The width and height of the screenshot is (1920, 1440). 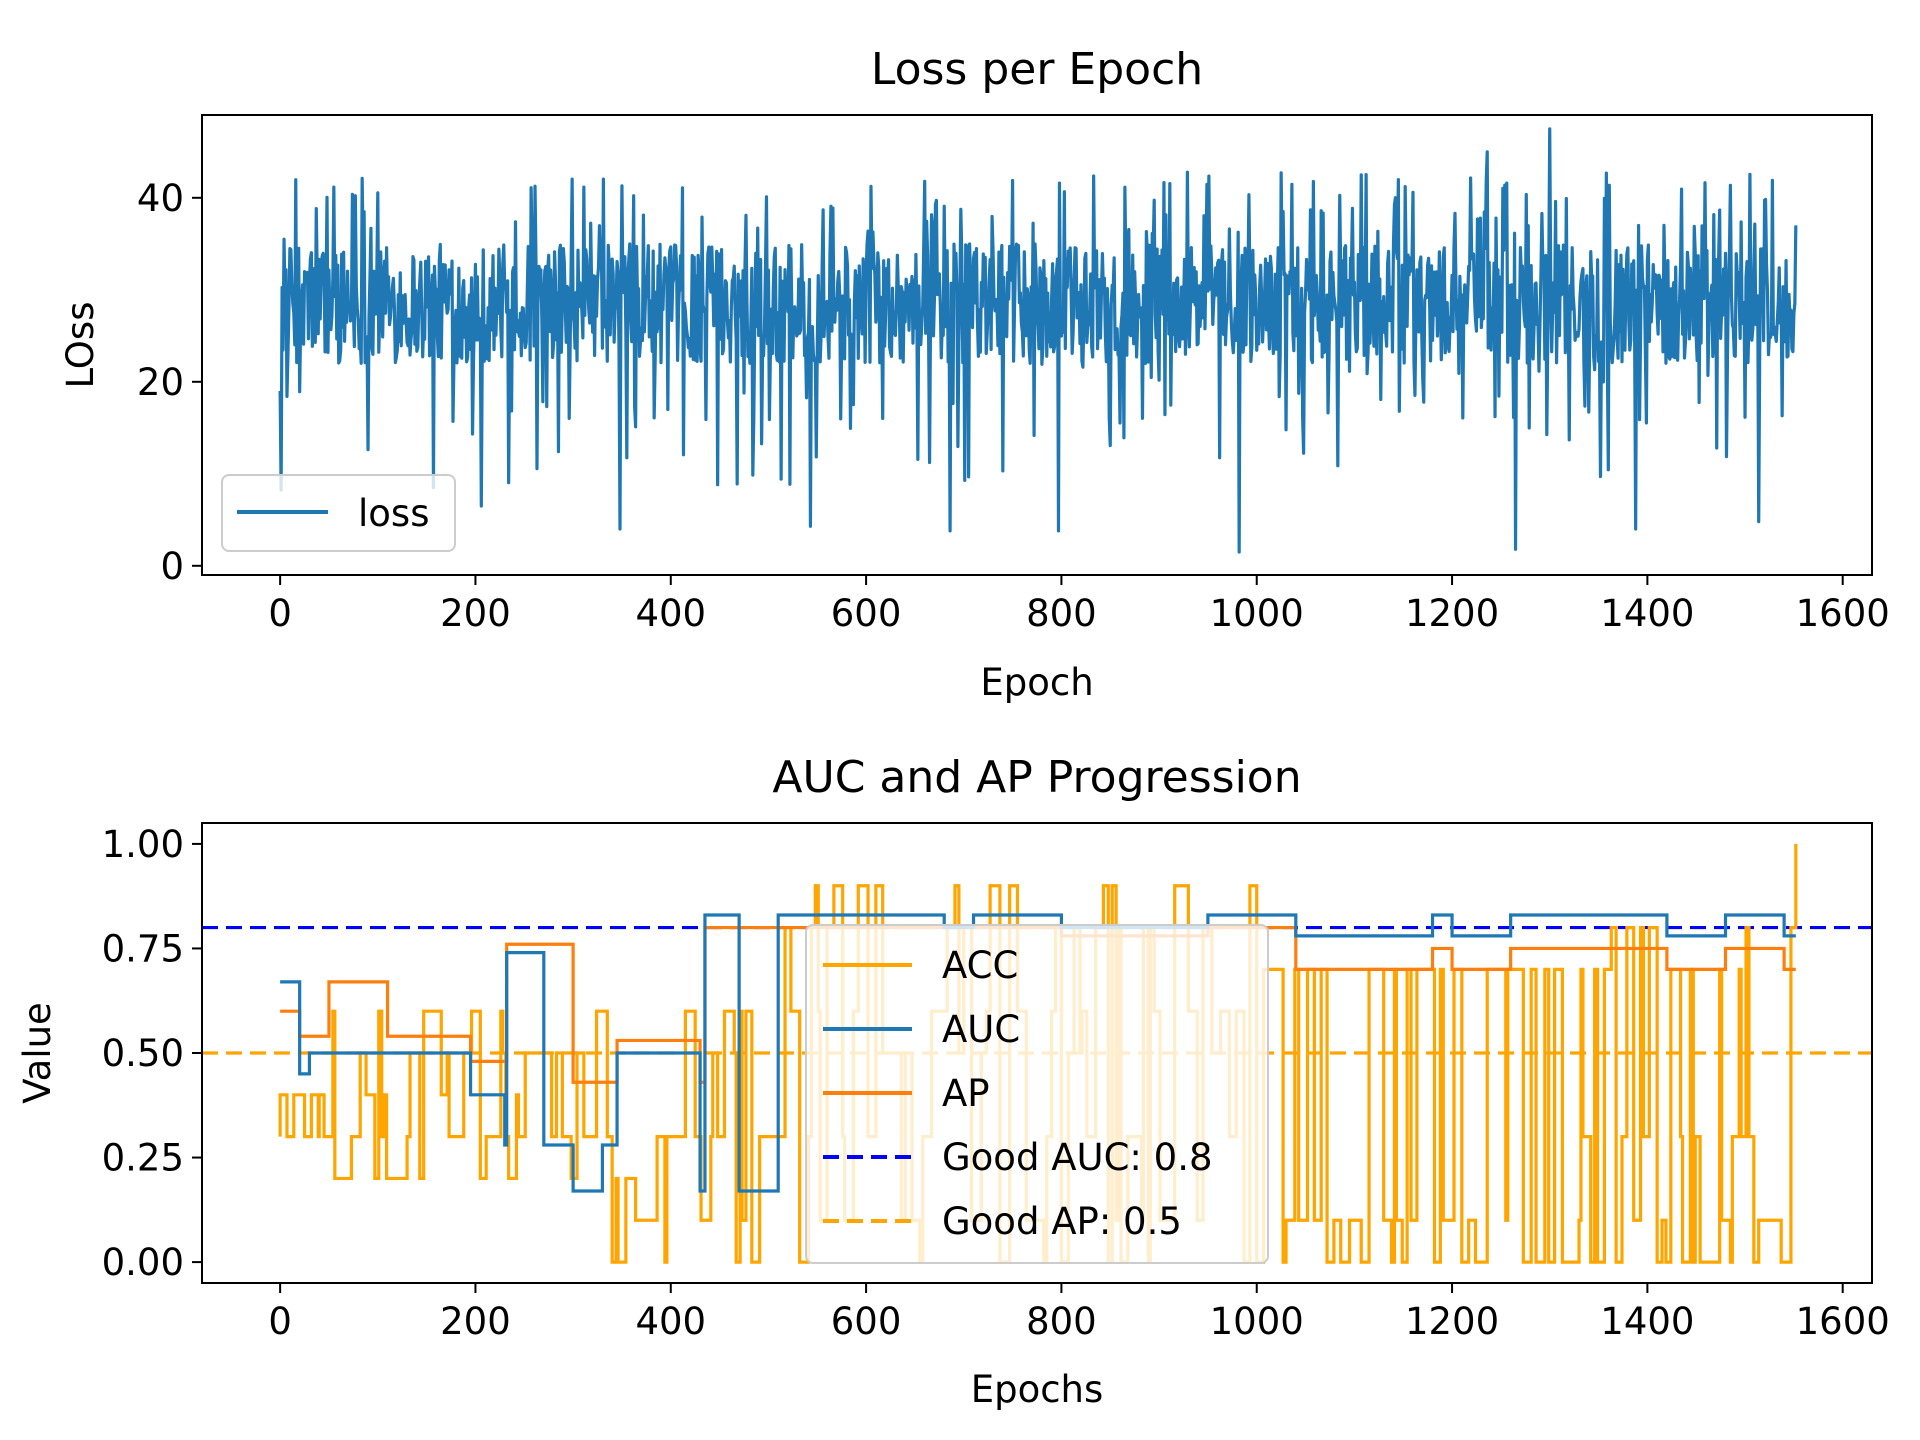 I want to click on metrics-x-tick-label: 1200, so click(x=1452, y=1321).